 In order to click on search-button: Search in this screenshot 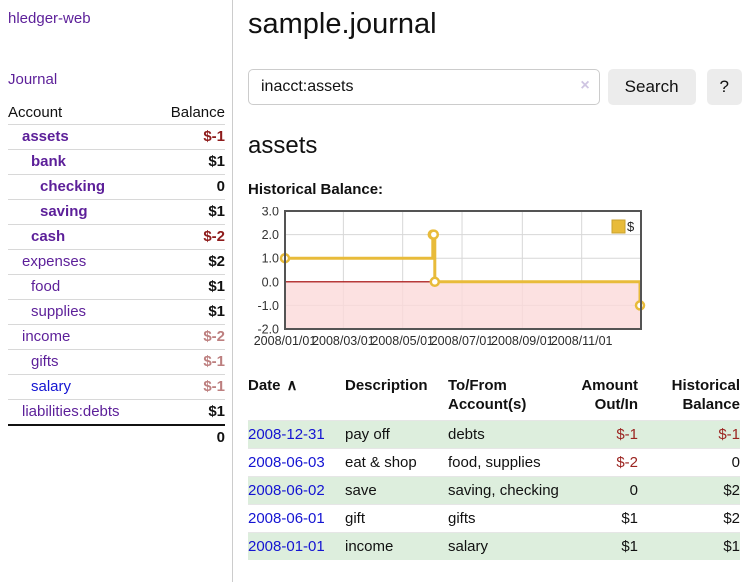, I will do `click(651, 87)`.